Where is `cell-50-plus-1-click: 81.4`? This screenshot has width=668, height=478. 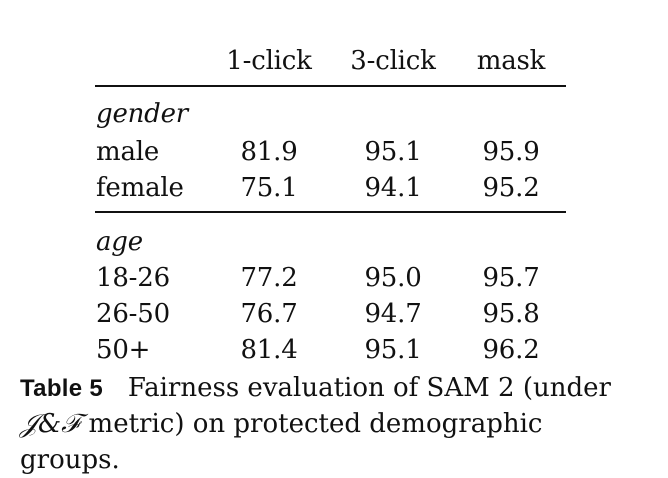
cell-50-plus-1-click: 81.4 is located at coordinates (269, 350).